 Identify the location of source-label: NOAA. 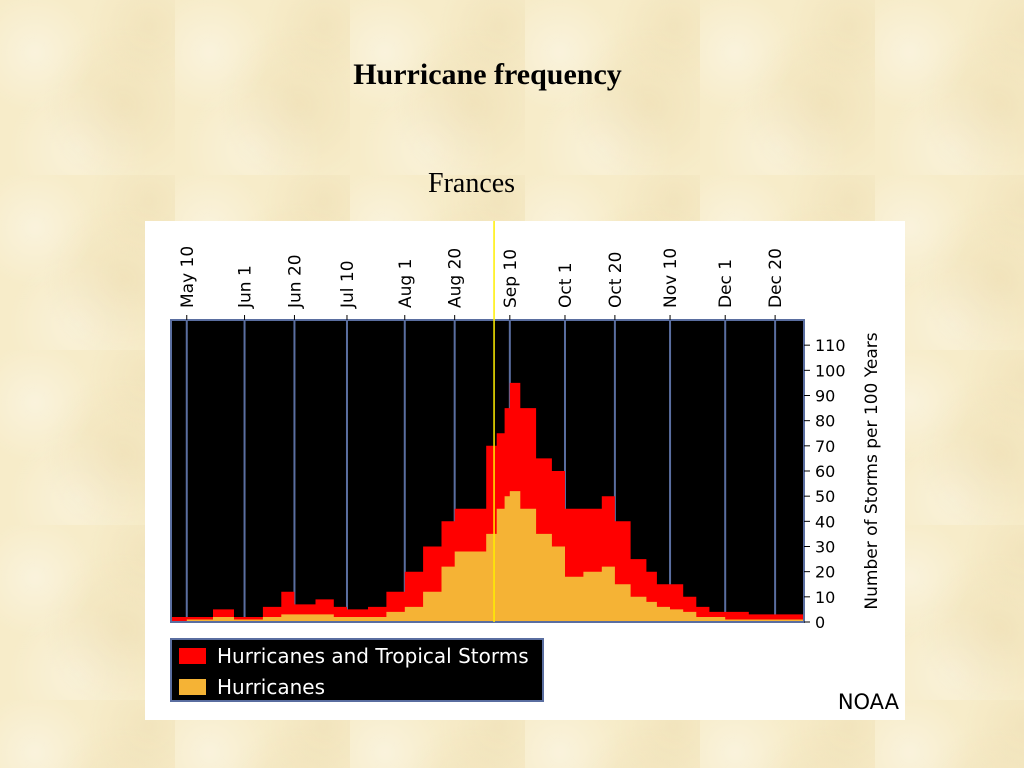
(869, 702).